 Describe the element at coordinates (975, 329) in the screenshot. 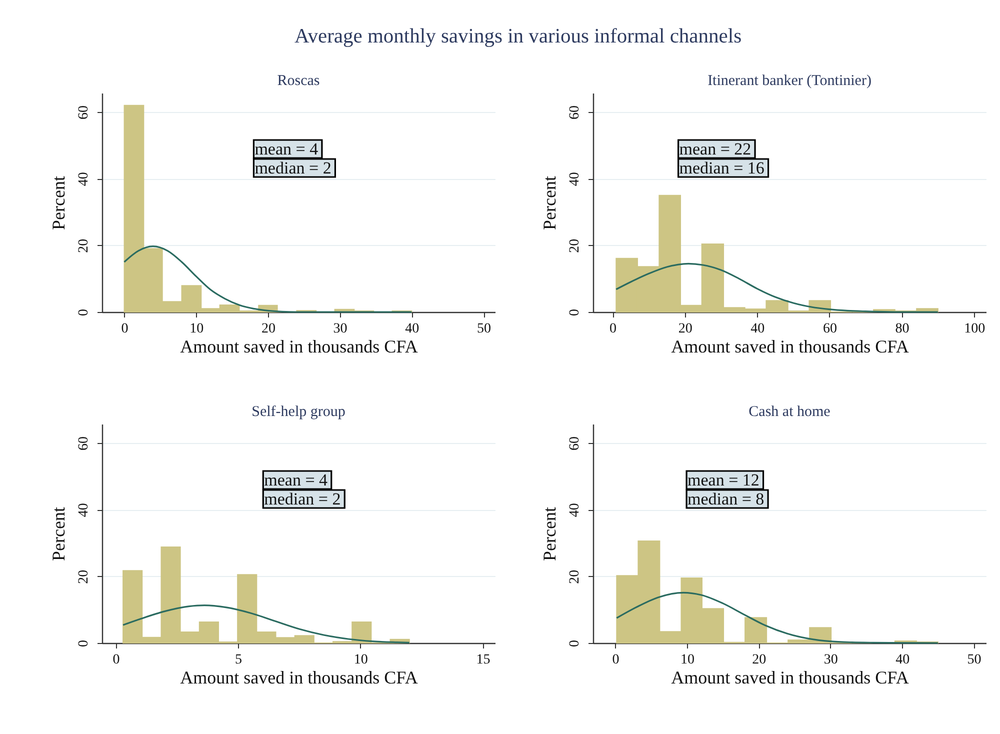

I see `x-tick-label: 100` at that location.